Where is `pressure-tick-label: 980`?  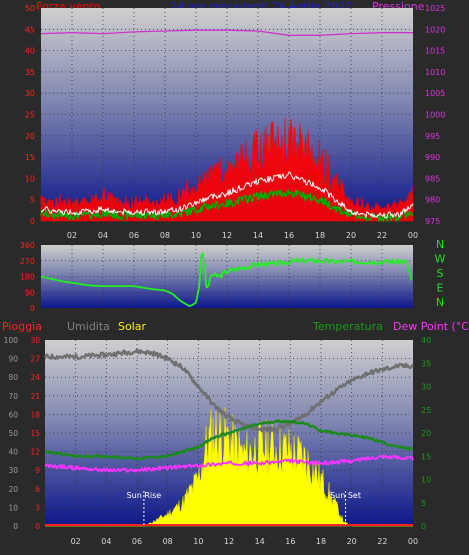 pressure-tick-label: 980 is located at coordinates (432, 200).